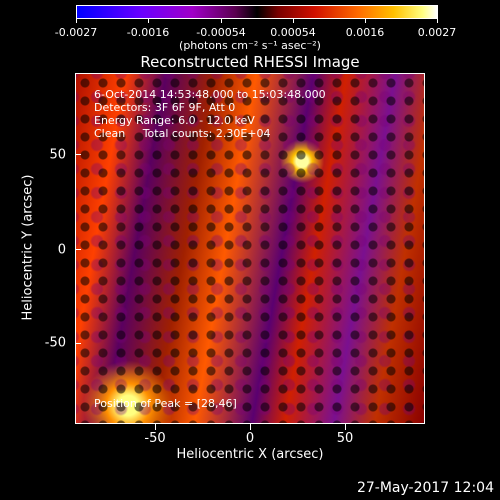 This screenshot has width=500, height=500. What do you see at coordinates (365, 32) in the screenshot?
I see `colorbar-tick-label: 0.0016` at bounding box center [365, 32].